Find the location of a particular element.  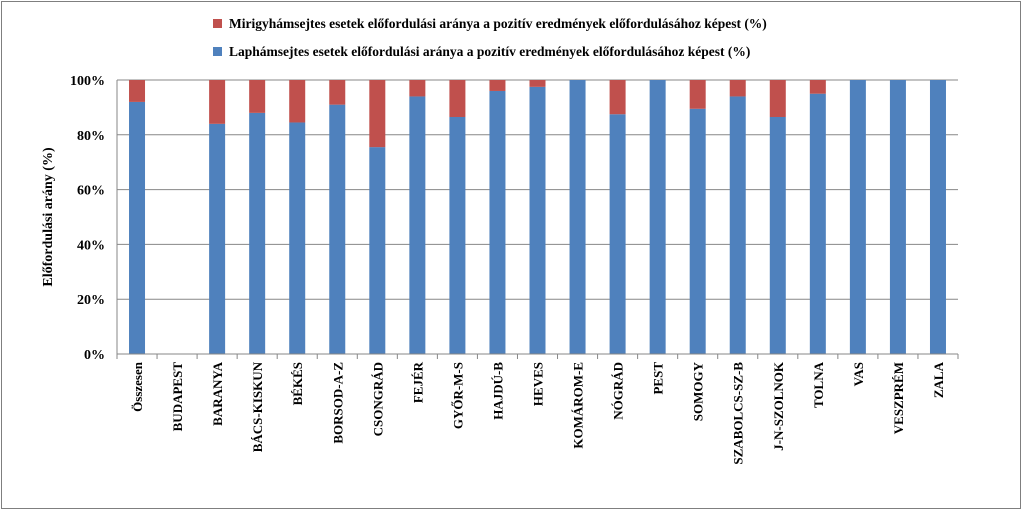

x-tick-label: TOLNA is located at coordinates (818, 384).